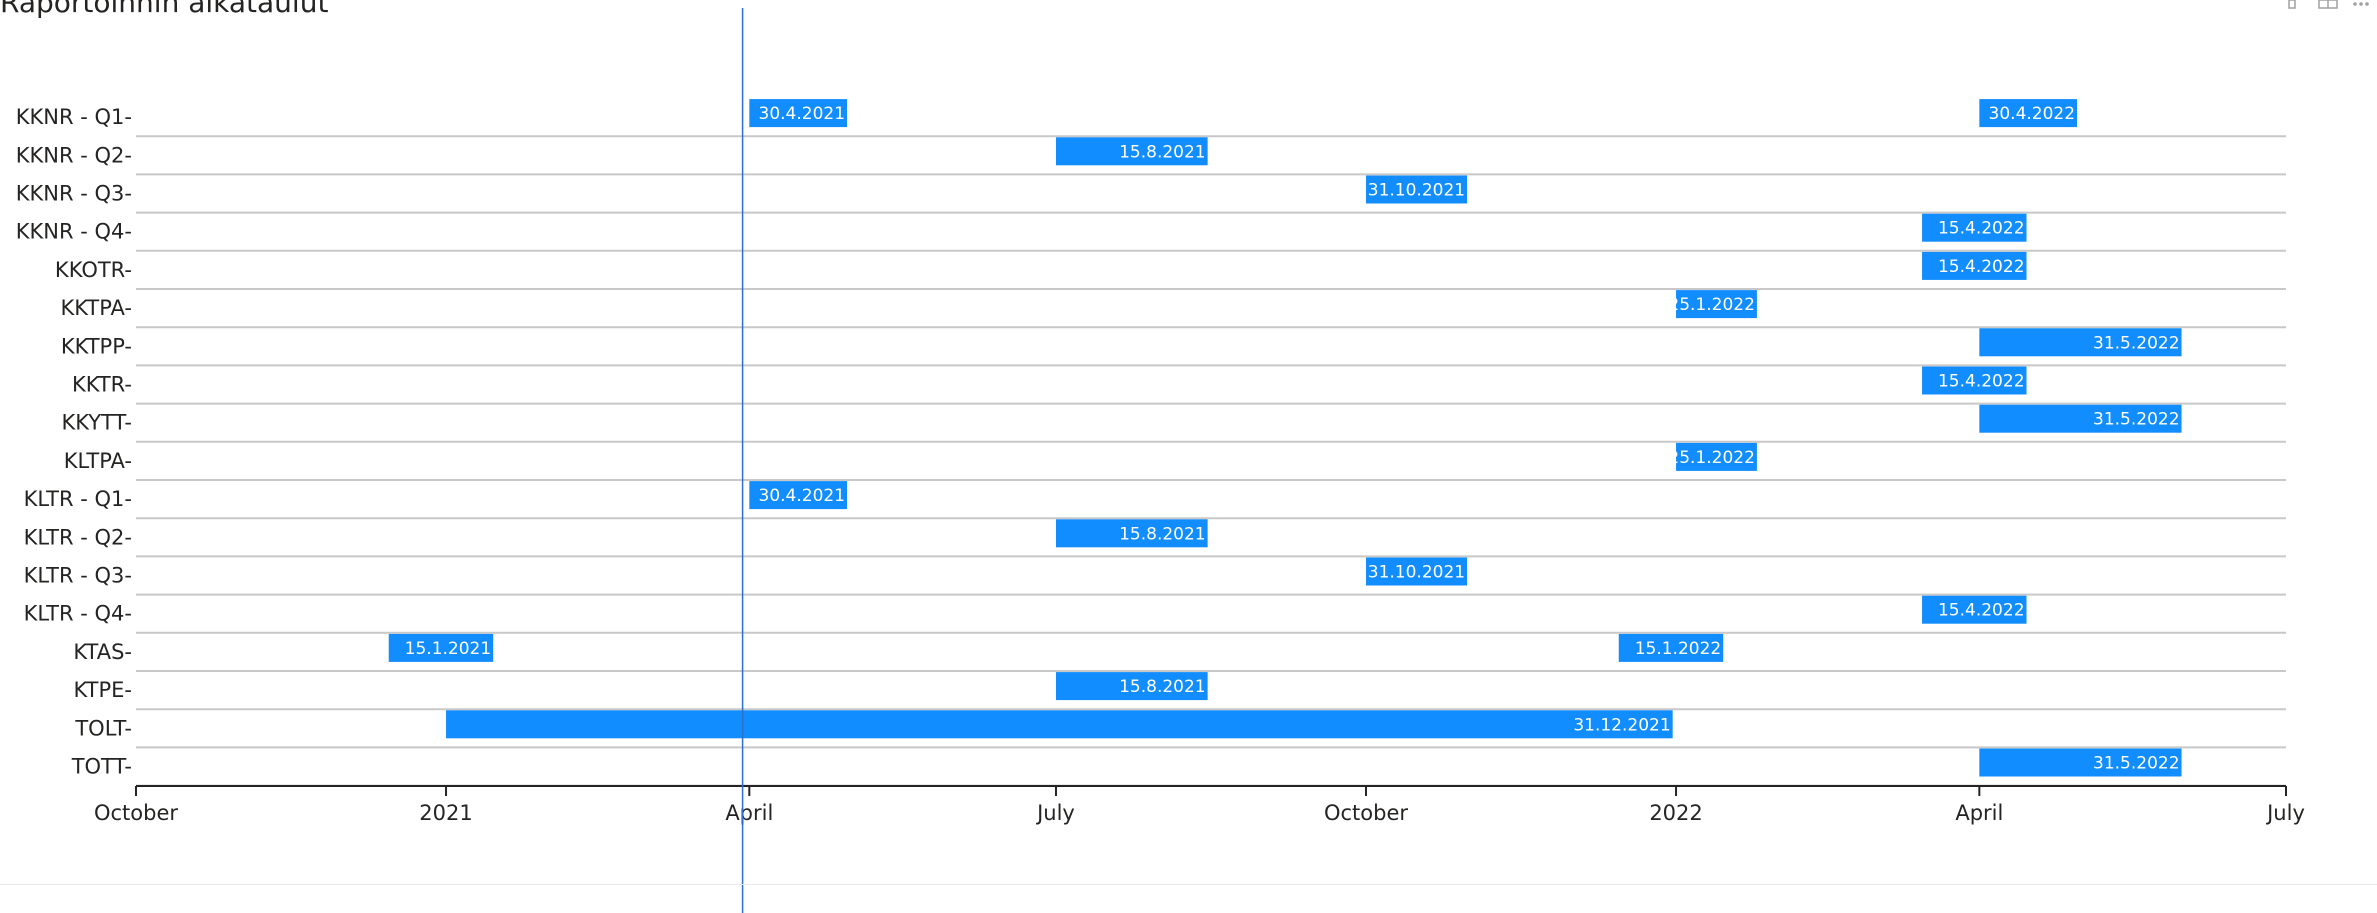 The image size is (2377, 913). What do you see at coordinates (1188, 884) in the screenshot?
I see `visual-bottom-border` at bounding box center [1188, 884].